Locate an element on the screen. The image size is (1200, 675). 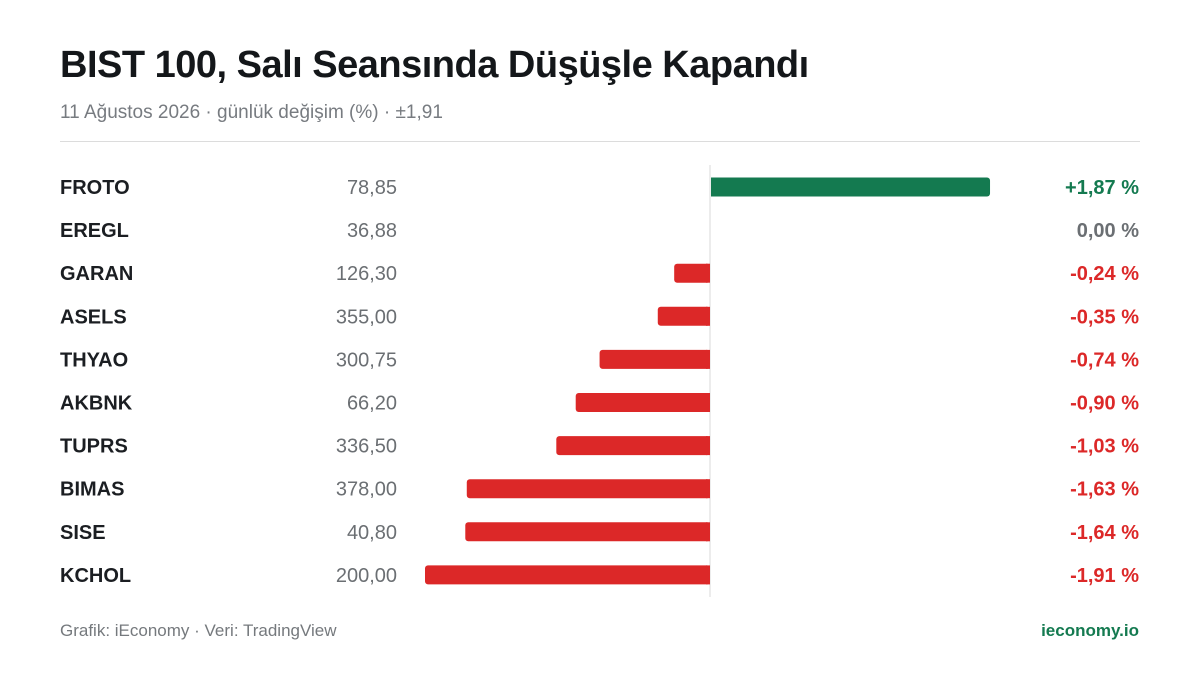
change-label: -0,35 % is located at coordinates (1104, 317).